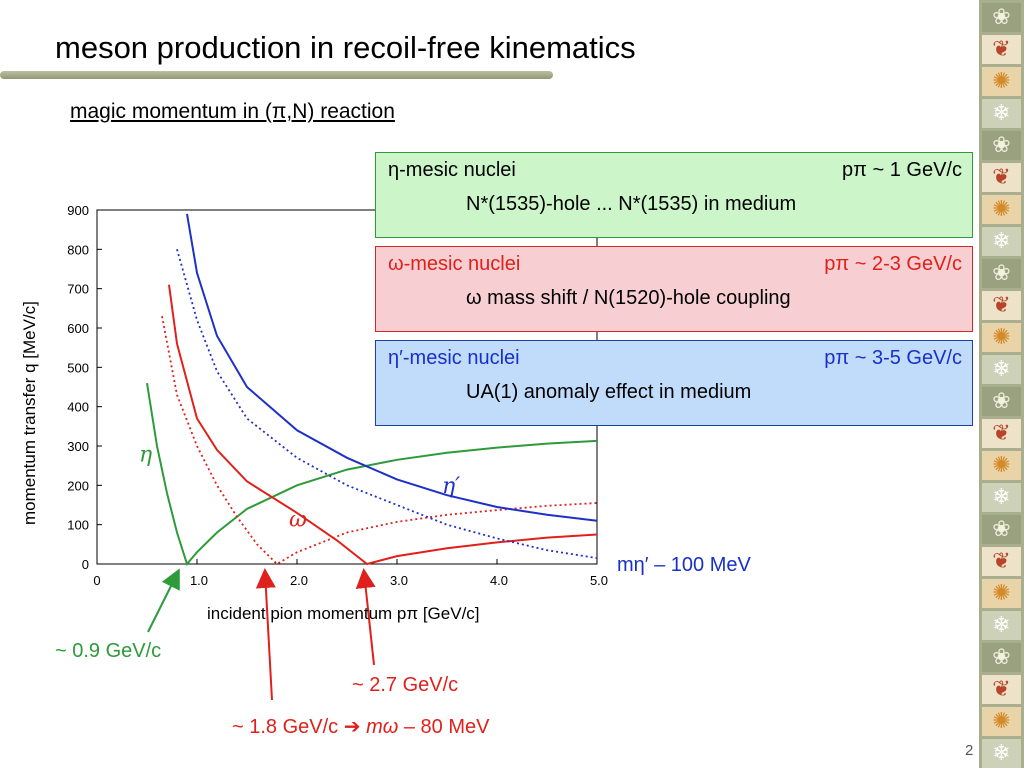 The image size is (1024, 768). What do you see at coordinates (893, 358) in the screenshot?
I see `etap-box-momentum: pπ ~ 3-5 GeV/c` at bounding box center [893, 358].